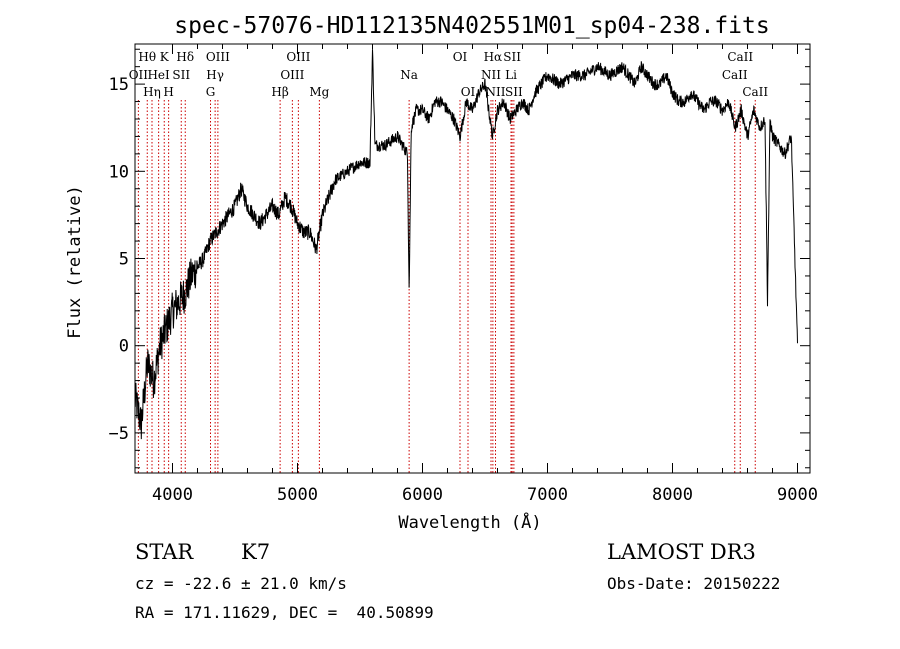 The image size is (900, 649). Describe the element at coordinates (797, 495) in the screenshot. I see `x-tick-label: 9000` at that location.